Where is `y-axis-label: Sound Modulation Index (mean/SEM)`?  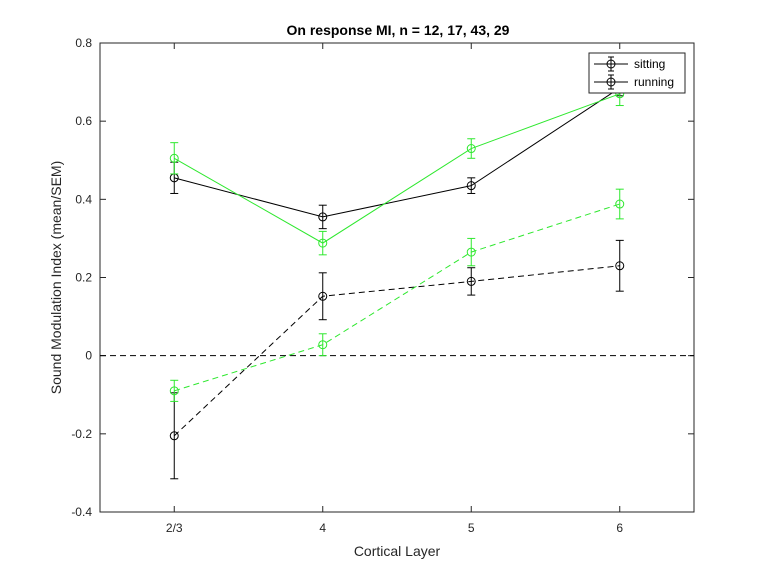
y-axis-label: Sound Modulation Index (mean/SEM) is located at coordinates (56, 277).